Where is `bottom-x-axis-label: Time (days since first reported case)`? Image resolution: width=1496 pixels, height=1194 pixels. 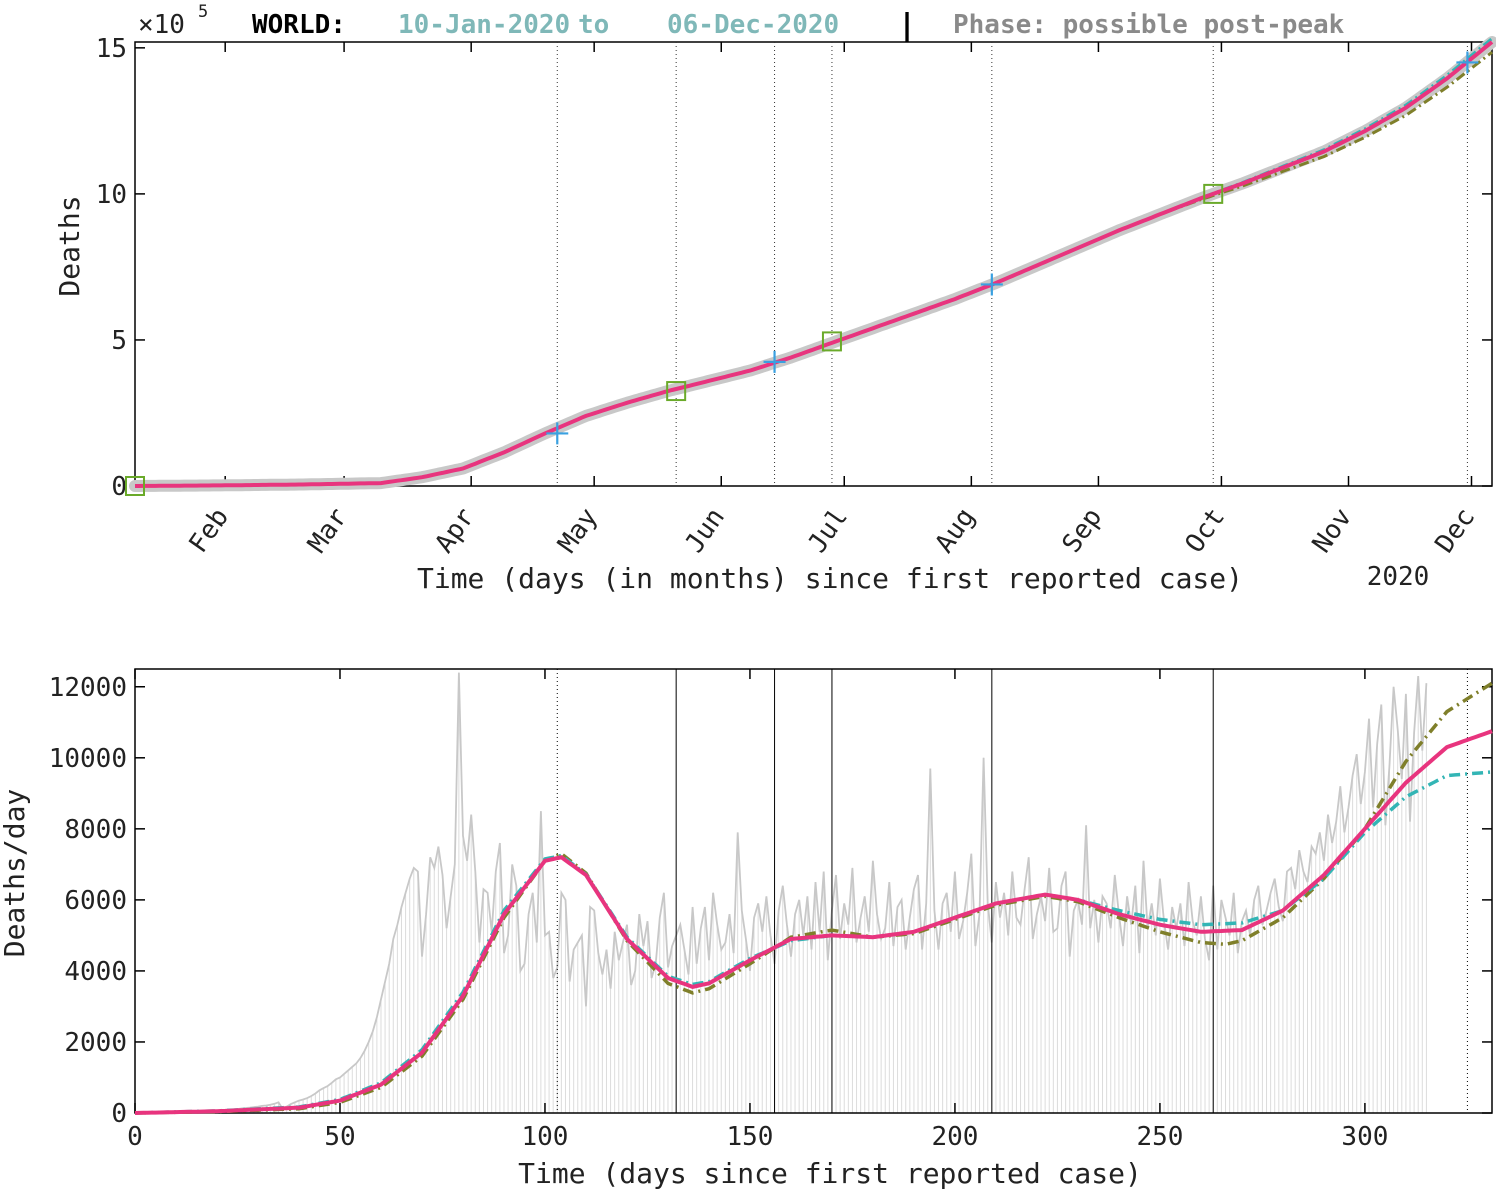 bottom-x-axis-label: Time (days since first reported case) is located at coordinates (830, 1173).